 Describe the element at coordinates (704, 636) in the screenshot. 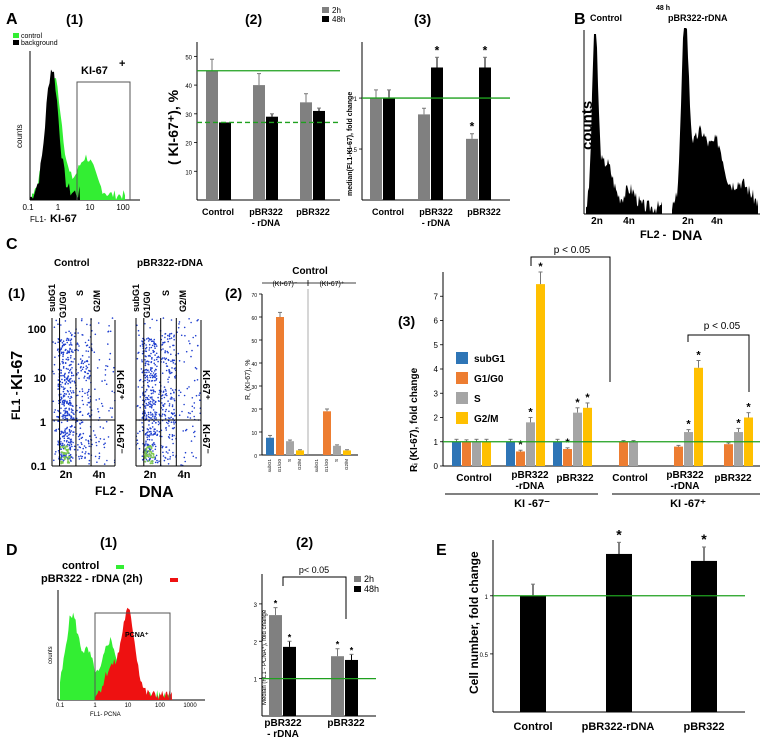

I see `bar-cell-number` at that location.